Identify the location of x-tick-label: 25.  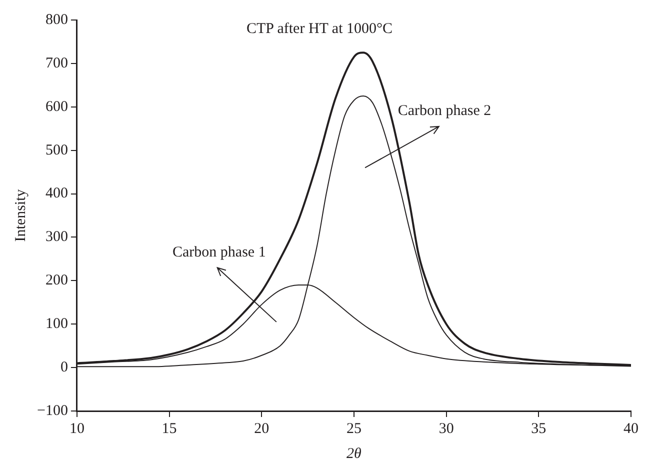
(354, 428).